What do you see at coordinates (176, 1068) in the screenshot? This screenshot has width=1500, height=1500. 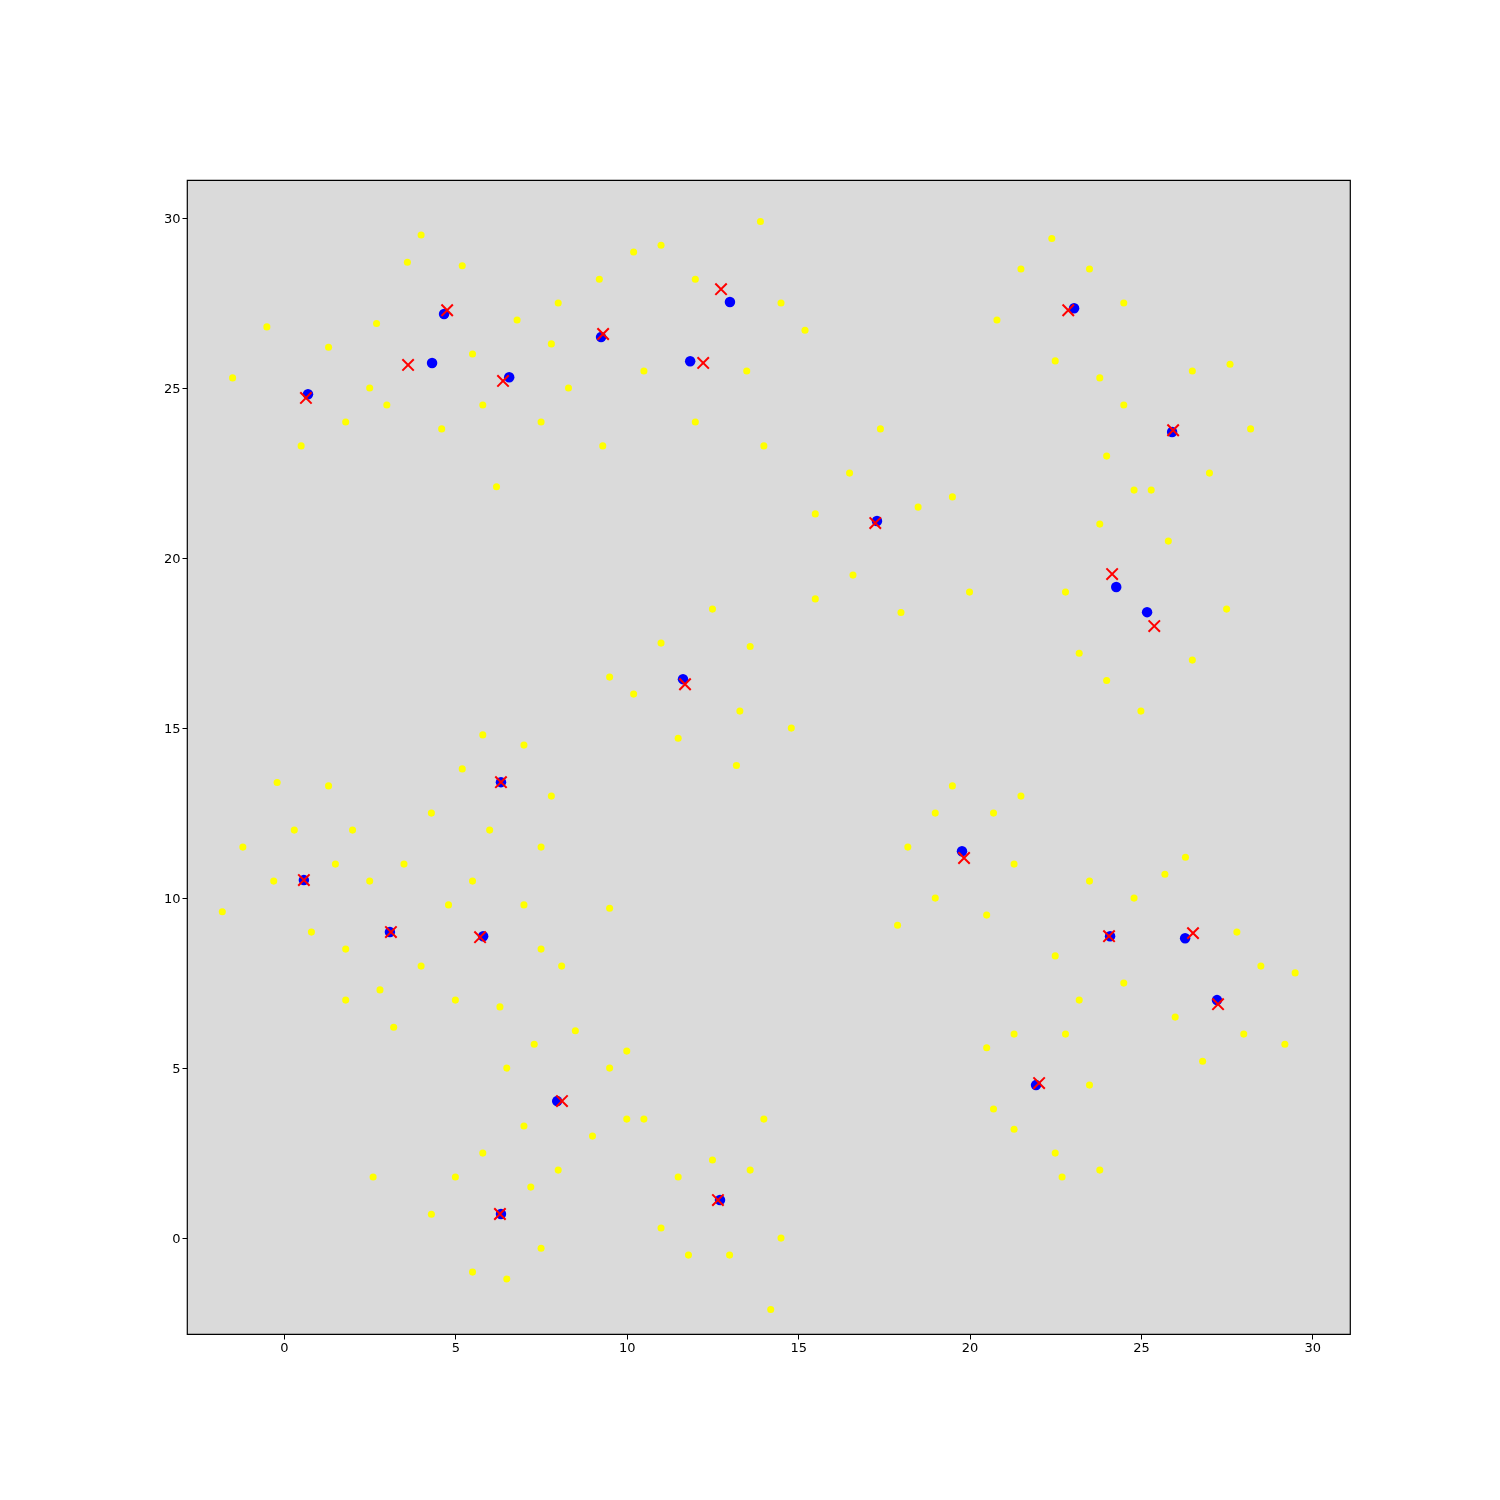 I see `y-tick-label: 5` at bounding box center [176, 1068].